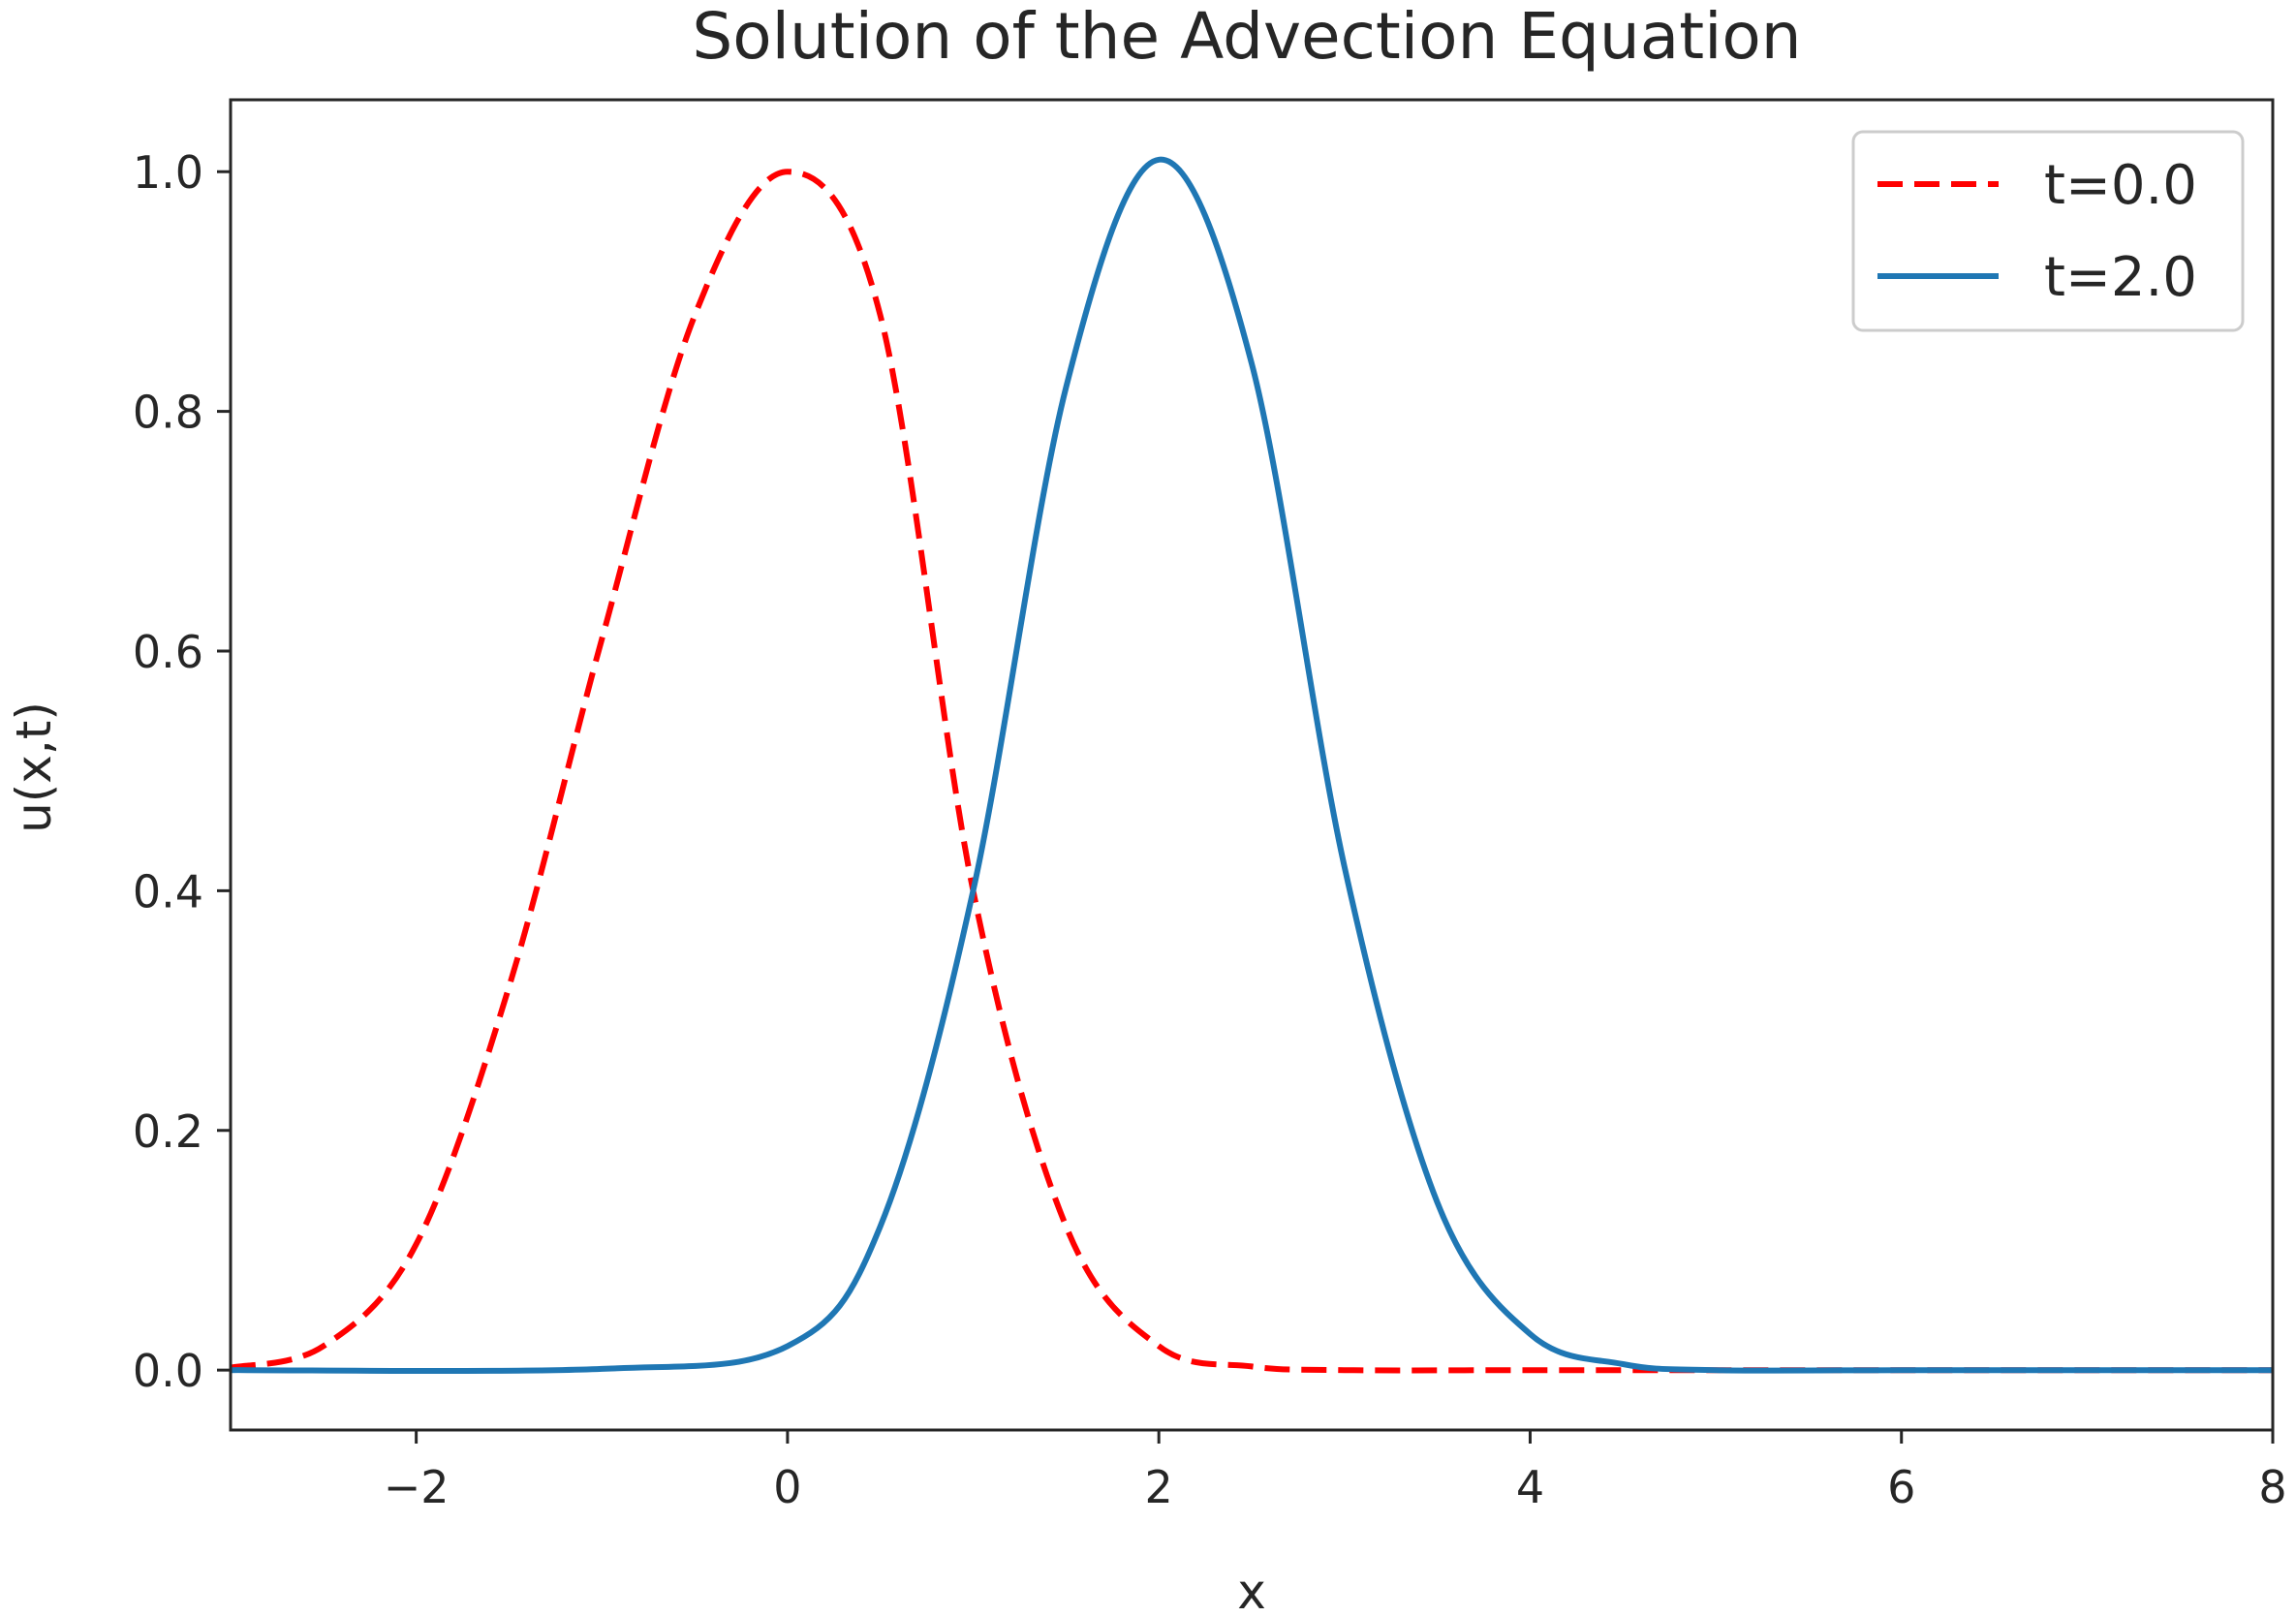 The width and height of the screenshot is (2296, 1617). I want to click on chart-title: Solution of the Advection Equation, so click(1246, 37).